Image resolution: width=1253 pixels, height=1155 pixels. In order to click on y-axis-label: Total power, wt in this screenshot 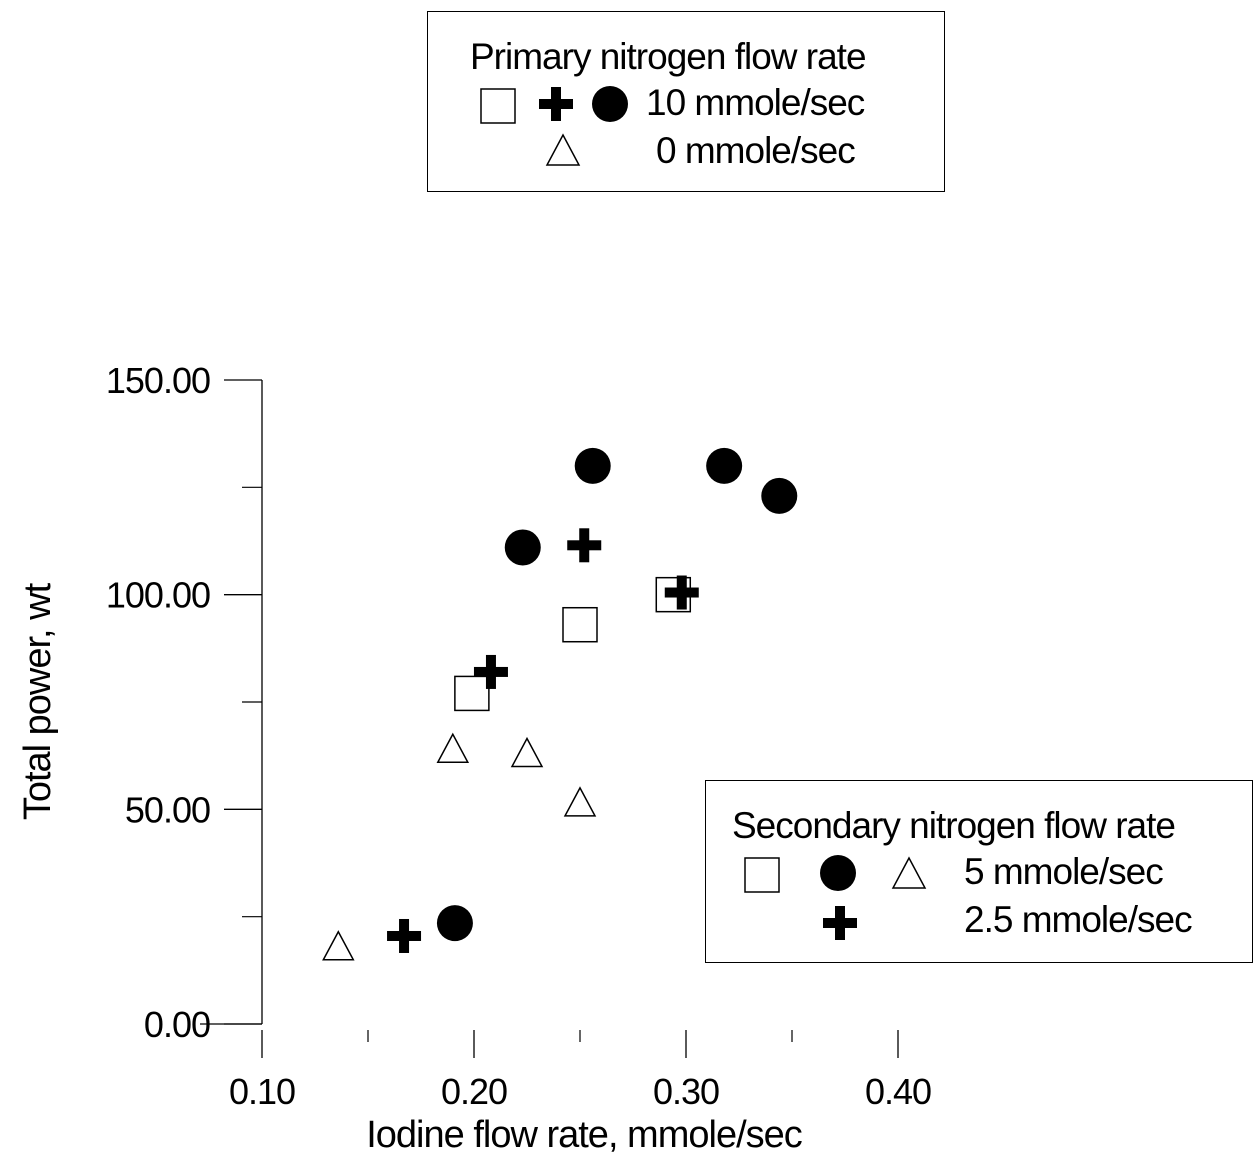, I will do `click(38, 701)`.